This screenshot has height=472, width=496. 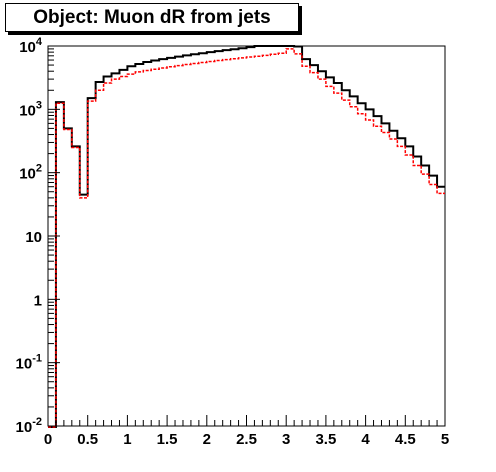 I want to click on x-tick-label: 1, so click(x=127, y=439).